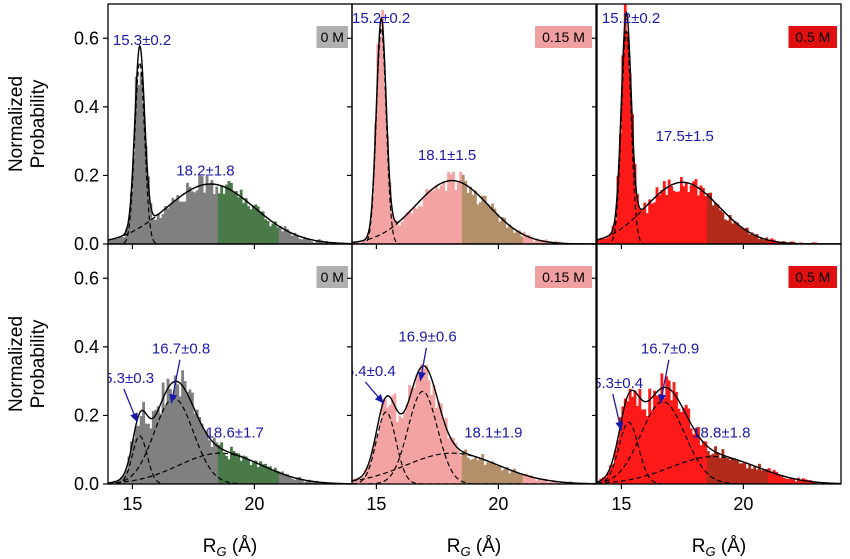 The height and width of the screenshot is (559, 850). Describe the element at coordinates (230, 547) in the screenshot. I see `x-axis-label: RG (Å)` at that location.